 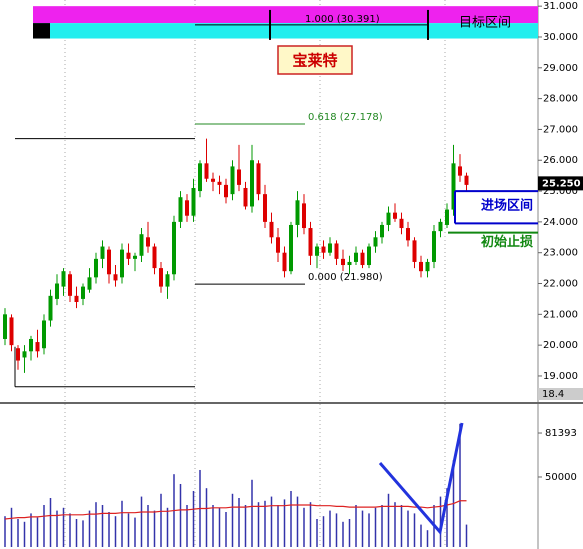 What do you see at coordinates (342, 19) in the screenshot?
I see `fib-label: 1.000 (30.391)` at bounding box center [342, 19].